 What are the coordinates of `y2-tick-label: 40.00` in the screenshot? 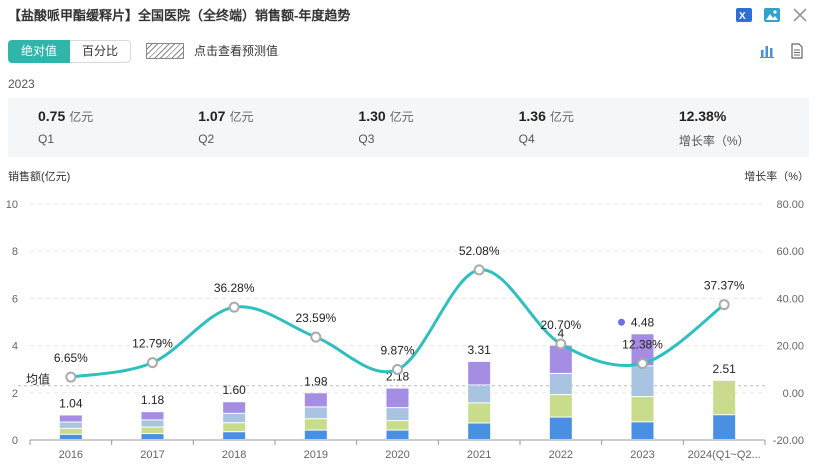 It's located at (790, 299).